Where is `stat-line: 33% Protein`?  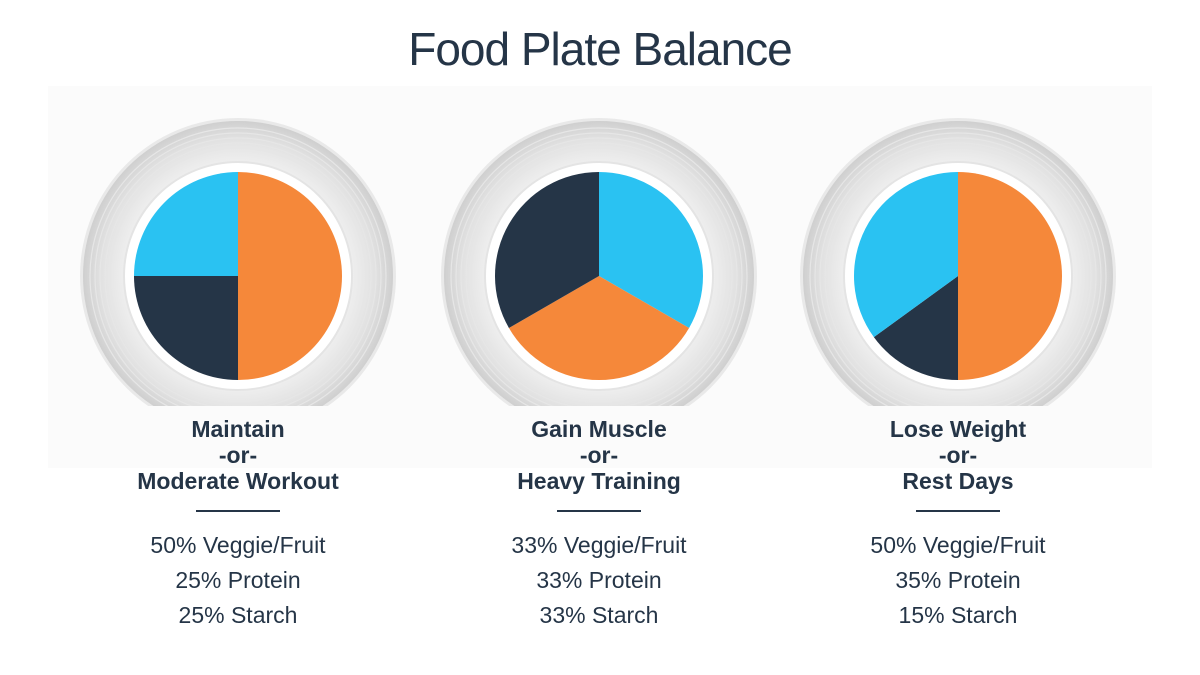
stat-line: 33% Protein is located at coordinates (599, 580).